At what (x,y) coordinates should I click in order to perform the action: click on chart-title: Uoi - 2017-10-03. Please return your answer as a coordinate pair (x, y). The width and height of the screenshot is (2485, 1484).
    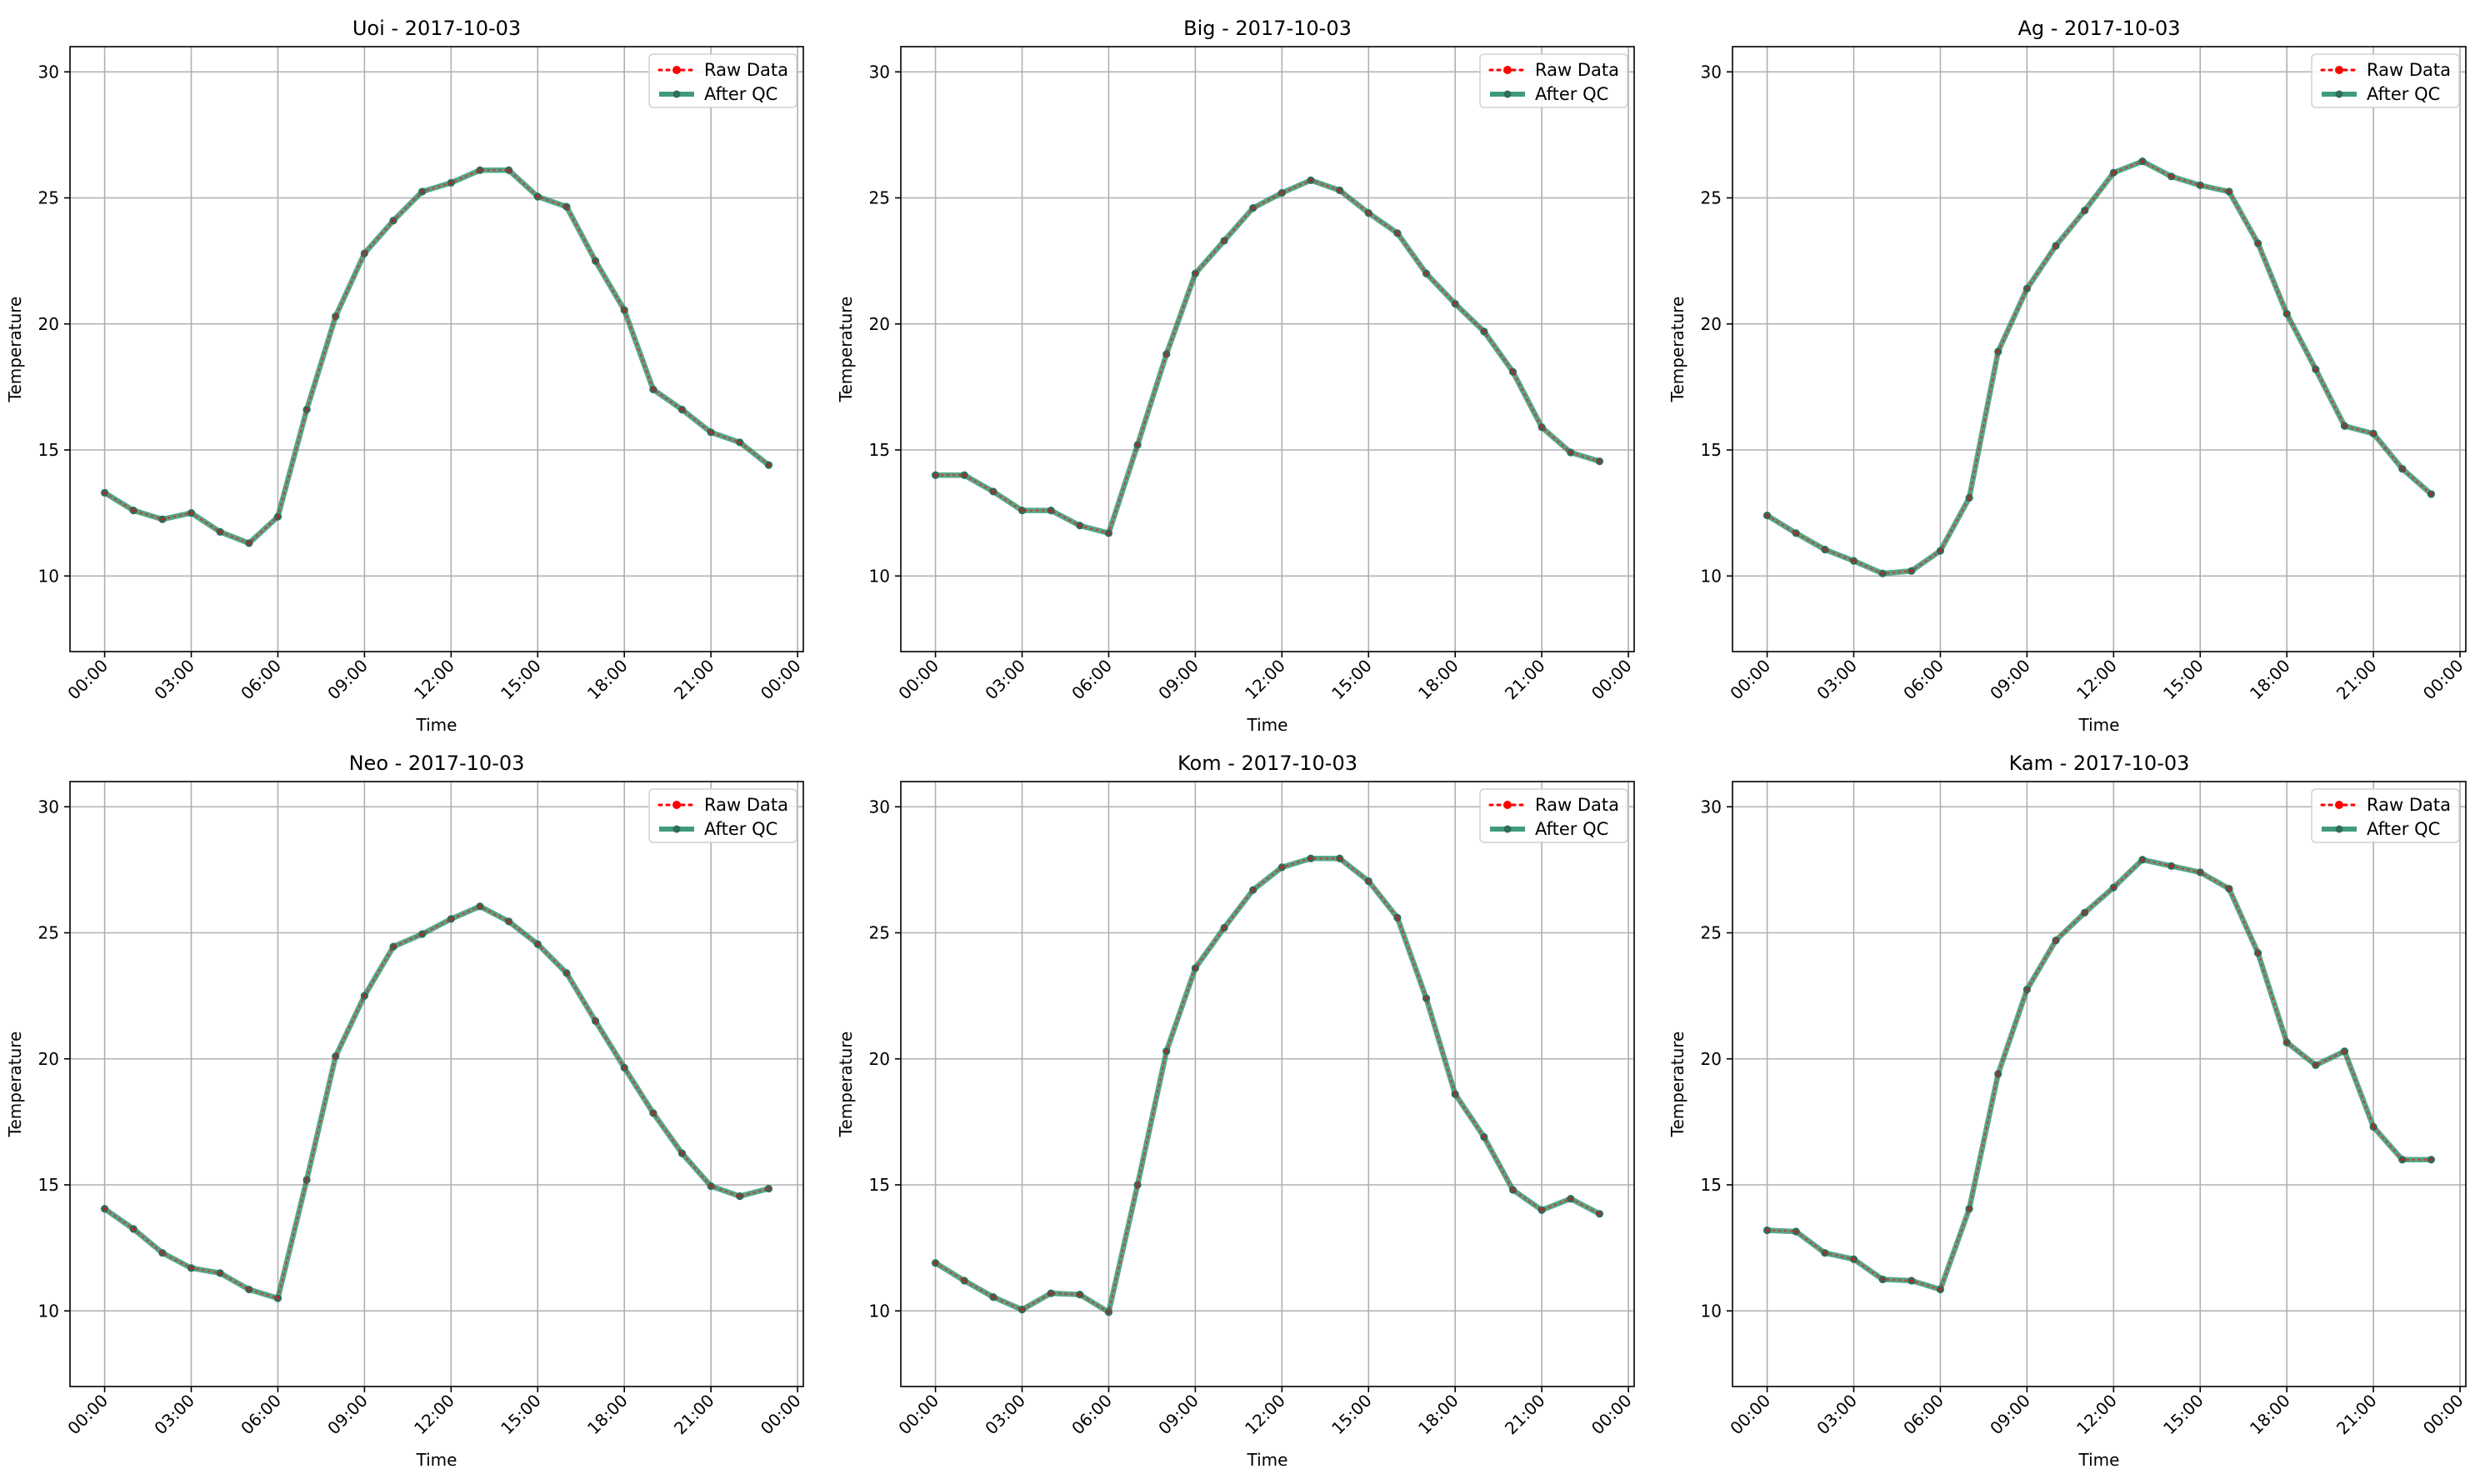
    Looking at the image, I should click on (436, 29).